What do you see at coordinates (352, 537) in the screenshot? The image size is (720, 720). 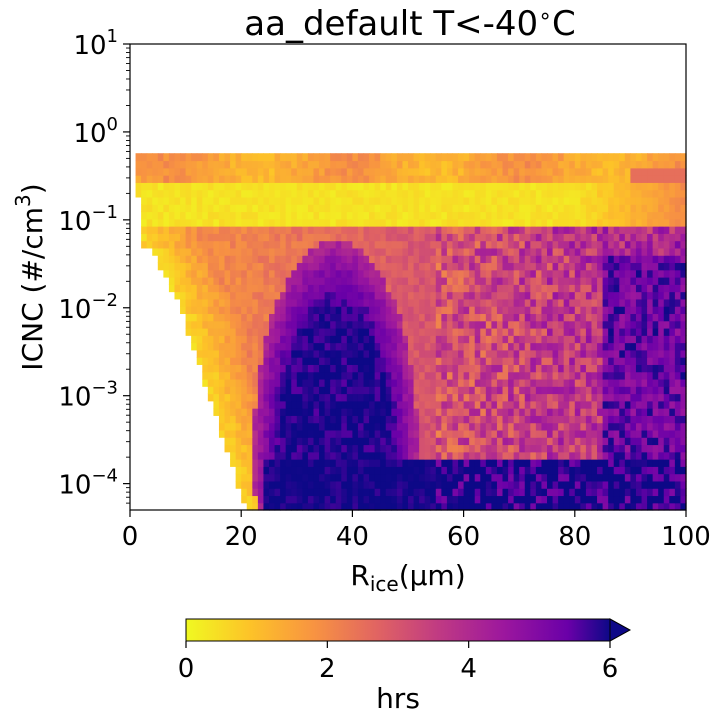 I see `x-tick-label: 40` at bounding box center [352, 537].